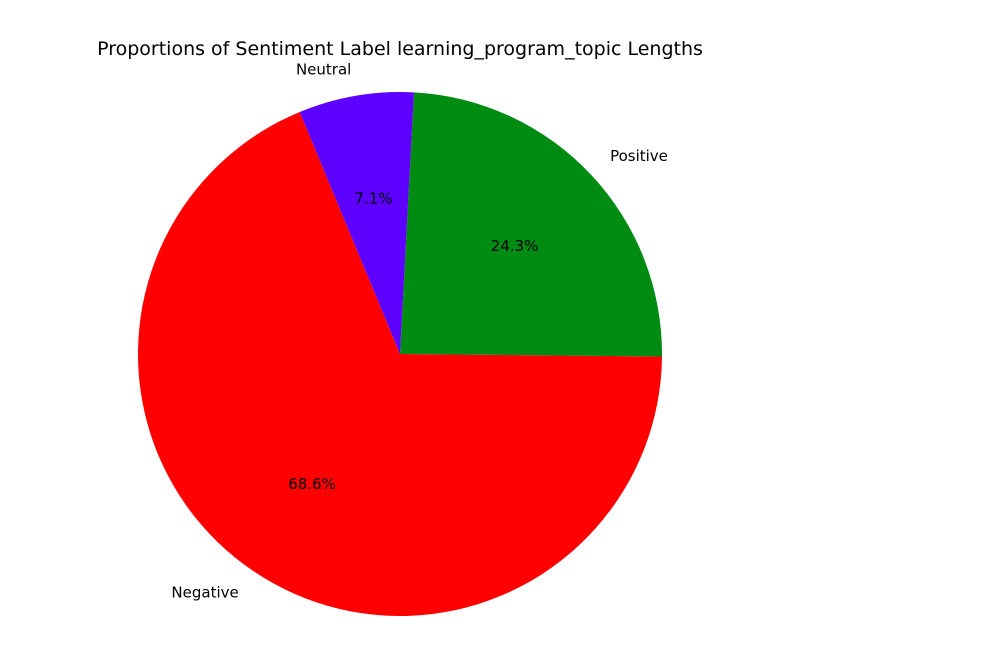  I want to click on slice-pct-label-negative: 68.6%, so click(312, 484).